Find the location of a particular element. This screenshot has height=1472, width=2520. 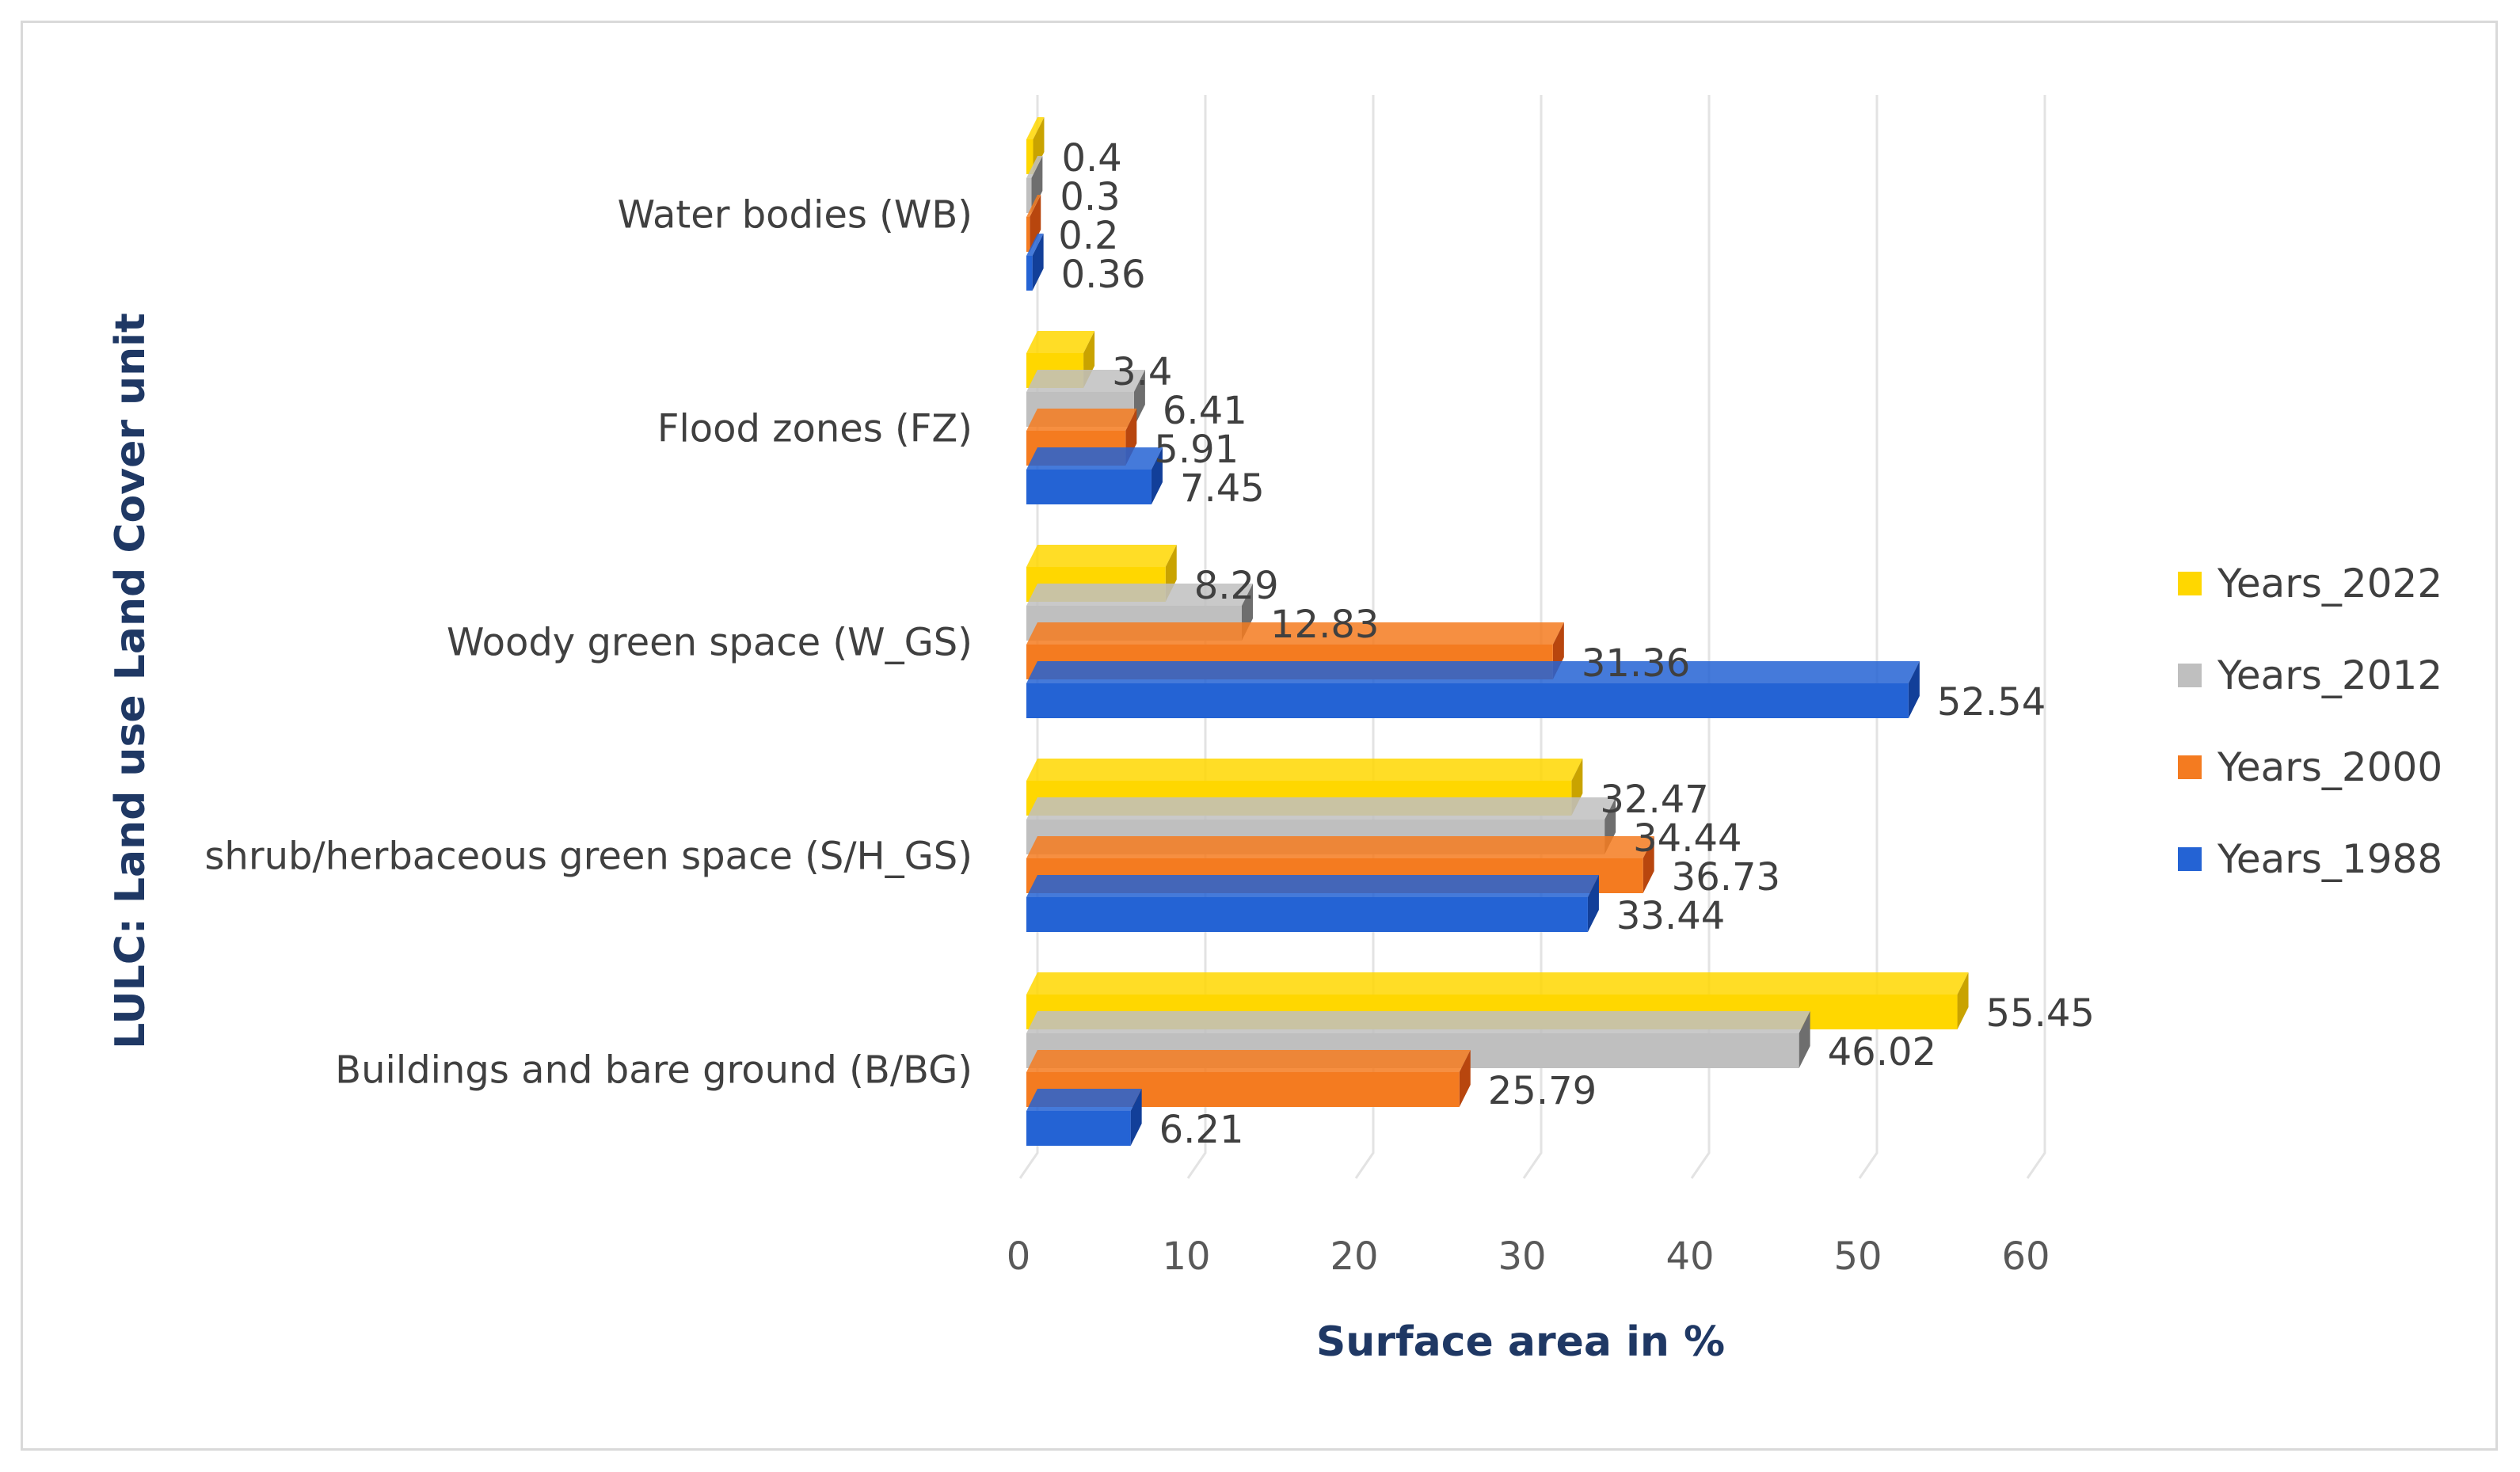

data-label: 3.4 is located at coordinates (1142, 372).